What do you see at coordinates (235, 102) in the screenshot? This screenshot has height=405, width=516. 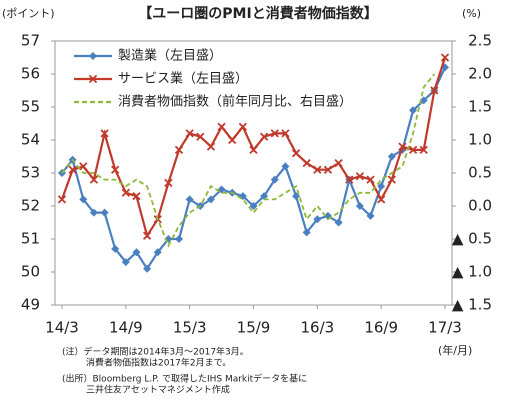 I see `legend-label: 消費者物価指数（前年同月比、右目盛）` at bounding box center [235, 102].